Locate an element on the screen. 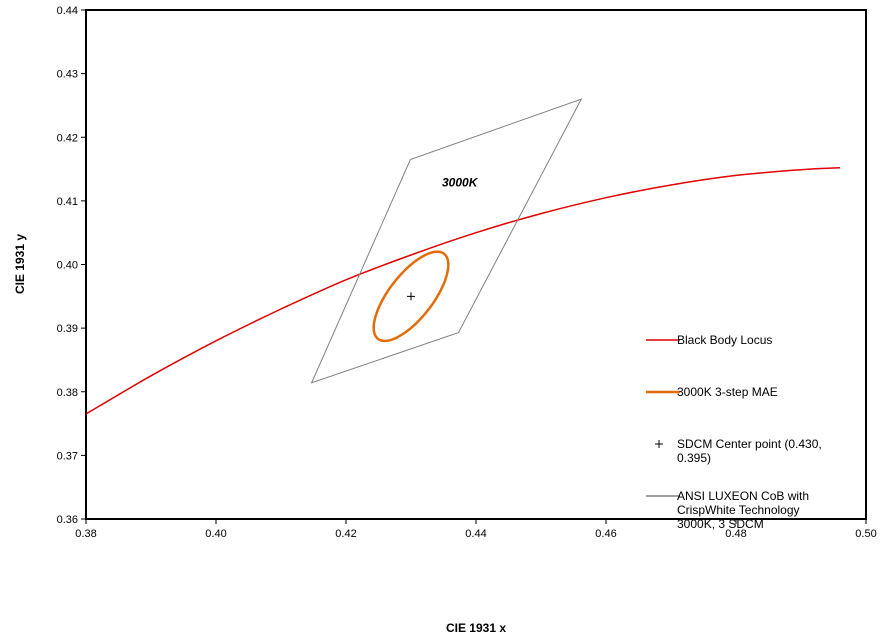 The height and width of the screenshot is (638, 881). legend-label: SDCM Center point (0.430, is located at coordinates (749, 444).